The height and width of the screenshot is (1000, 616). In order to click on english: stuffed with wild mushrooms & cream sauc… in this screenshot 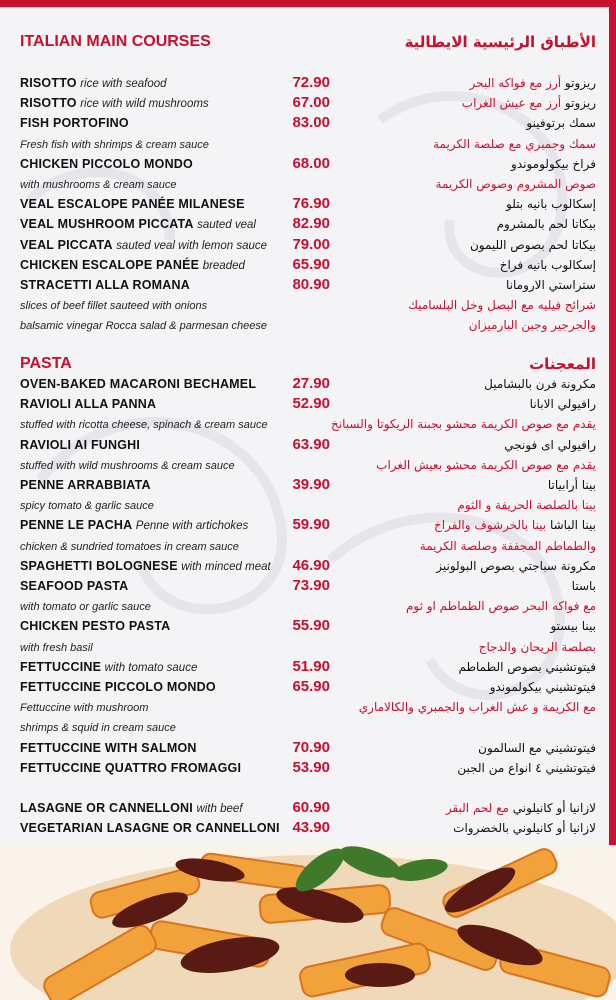, I will do `click(127, 465)`.